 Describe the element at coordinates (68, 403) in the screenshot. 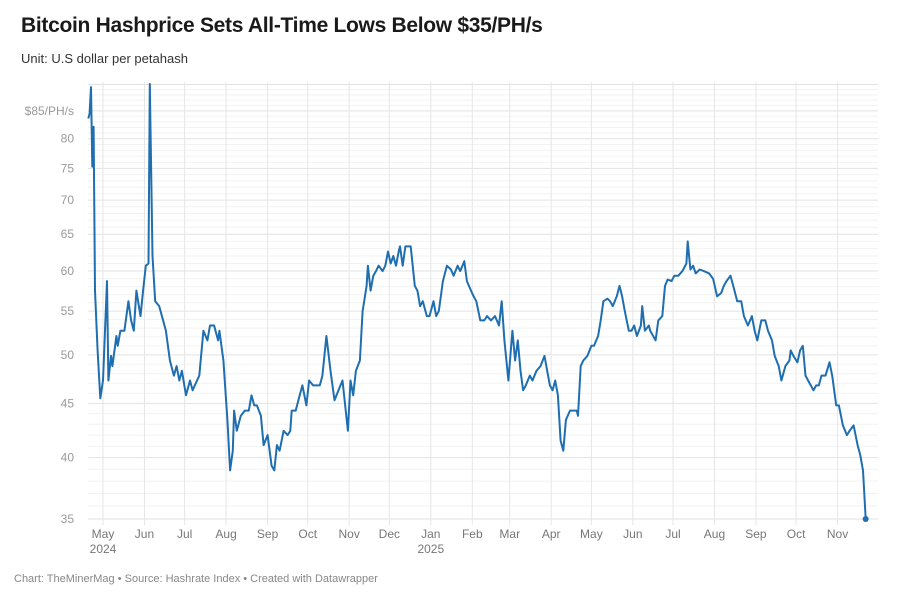

I see `y-tick-label: 45` at that location.